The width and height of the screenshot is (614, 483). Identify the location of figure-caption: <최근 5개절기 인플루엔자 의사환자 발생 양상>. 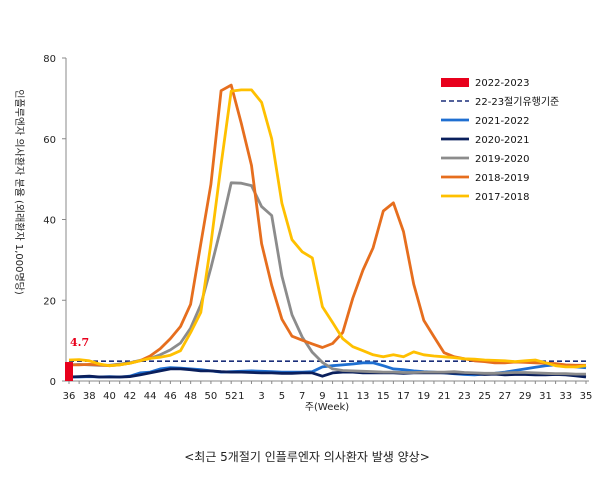
(307, 457).